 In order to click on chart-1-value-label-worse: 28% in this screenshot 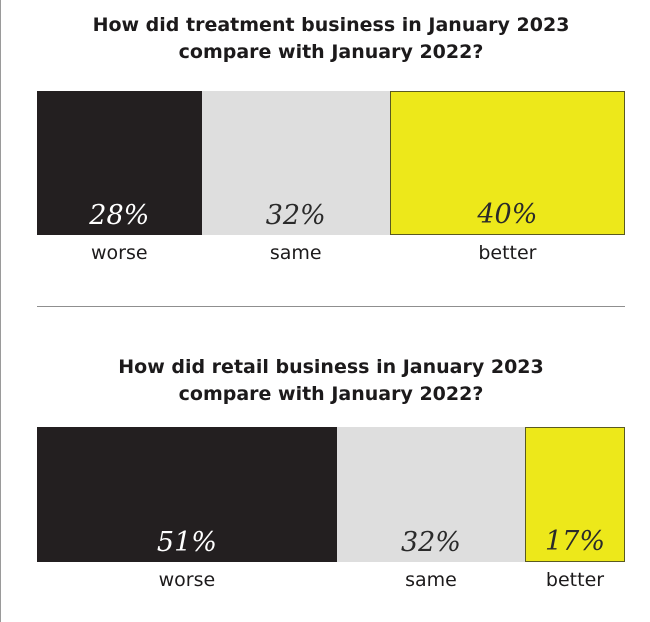, I will do `click(119, 215)`.